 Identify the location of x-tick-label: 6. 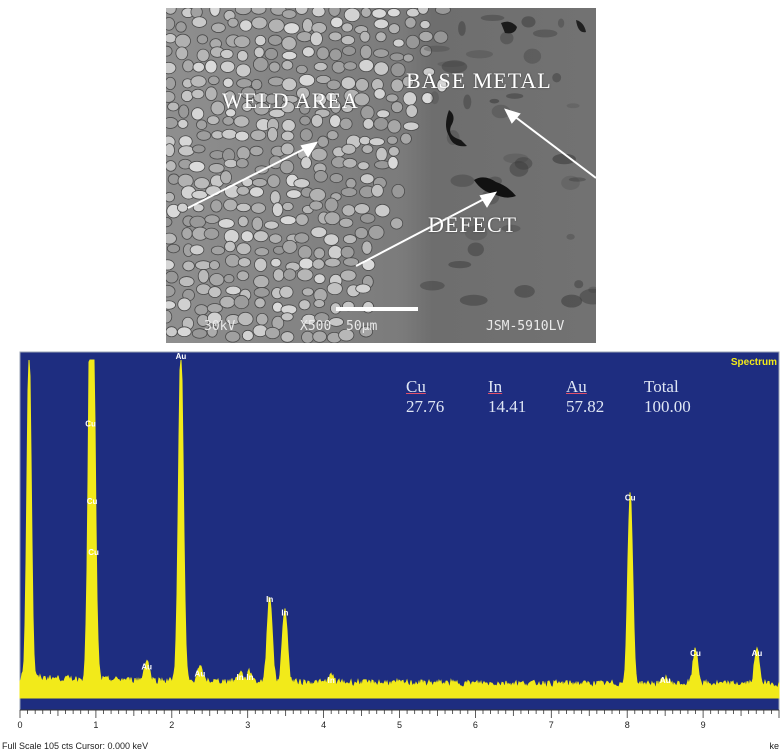
(475, 725).